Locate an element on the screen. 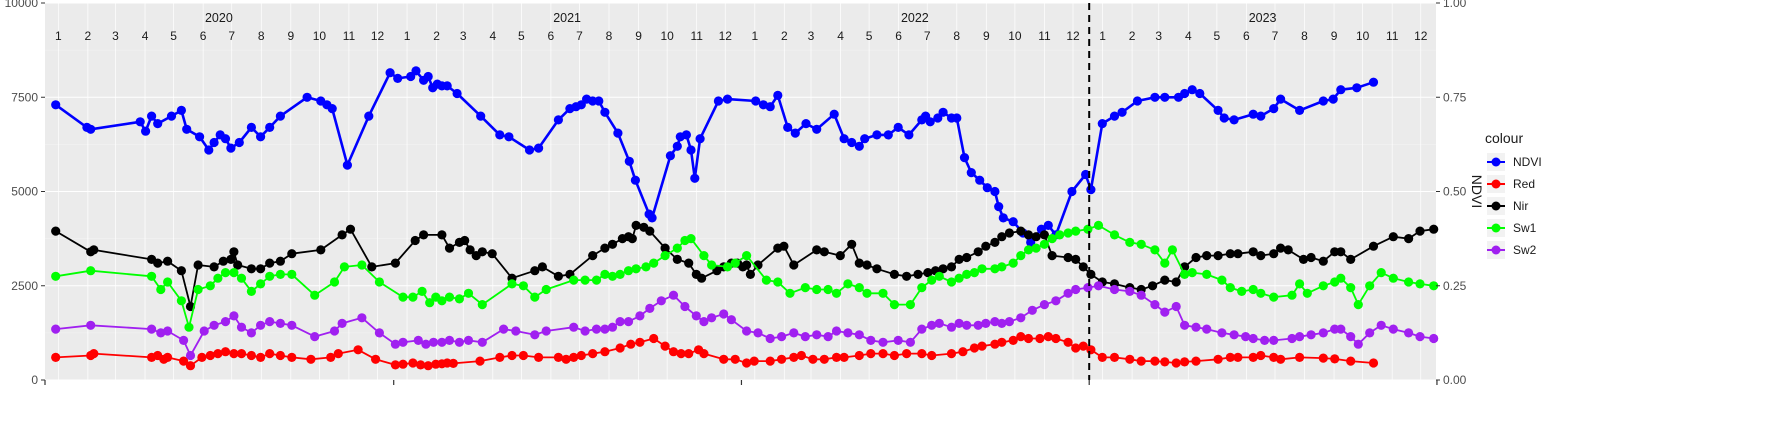 The width and height of the screenshot is (1773, 442). left-y-axis: 0 2500 5000 7500 10000 is located at coordinates (25, 193).